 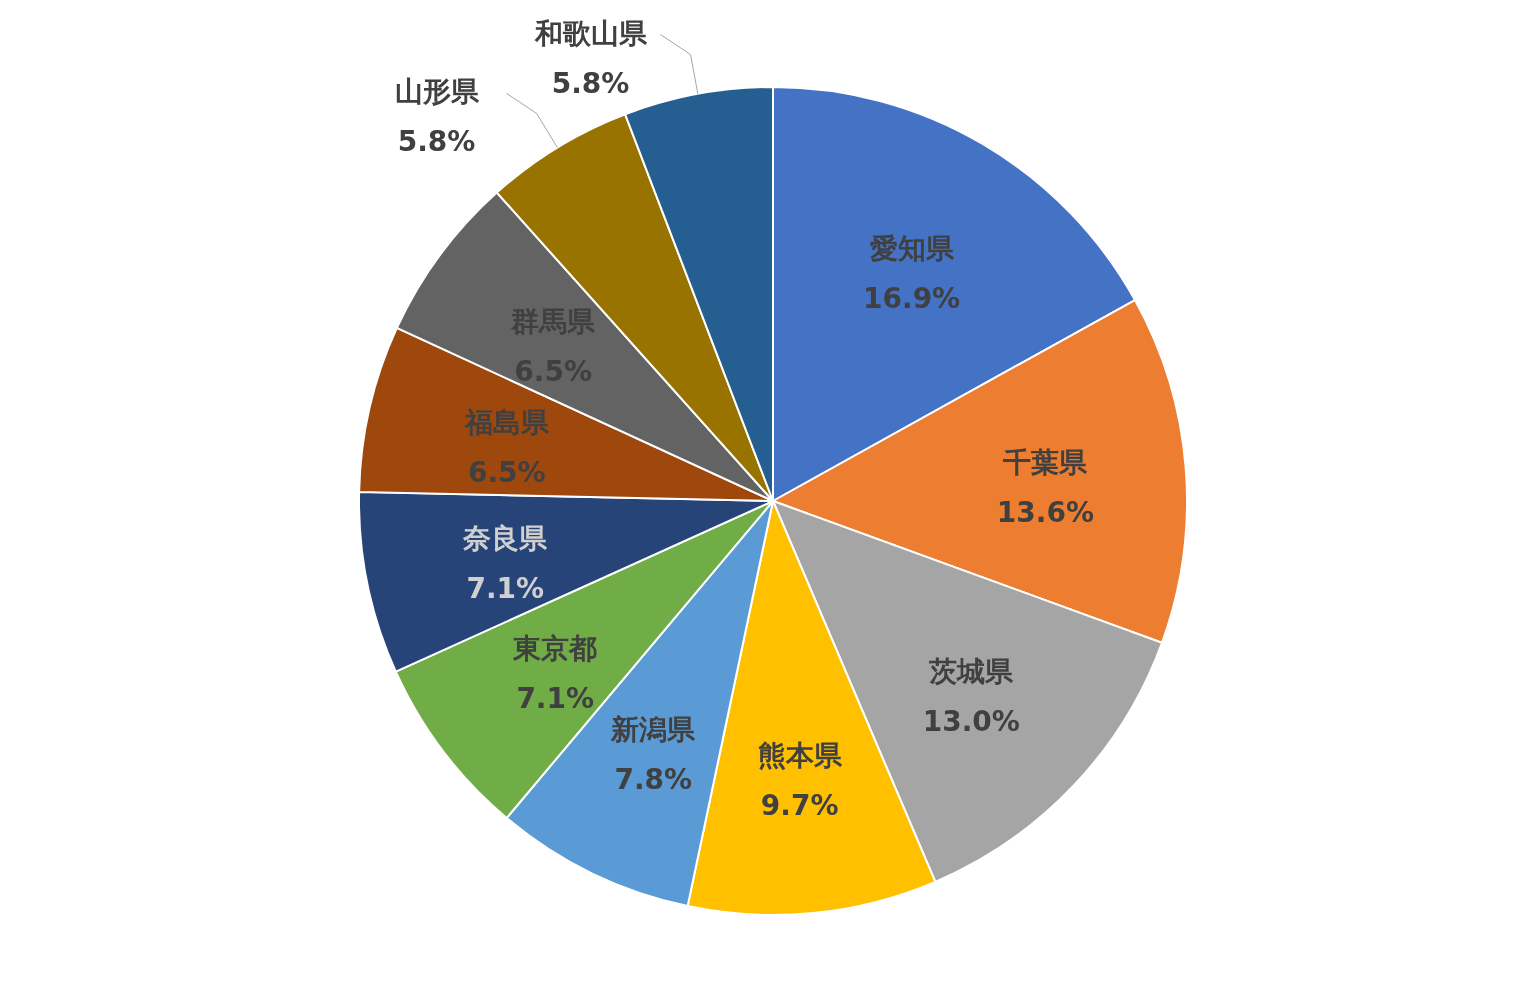 I want to click on slice-label: 新潟県, so click(x=653, y=729).